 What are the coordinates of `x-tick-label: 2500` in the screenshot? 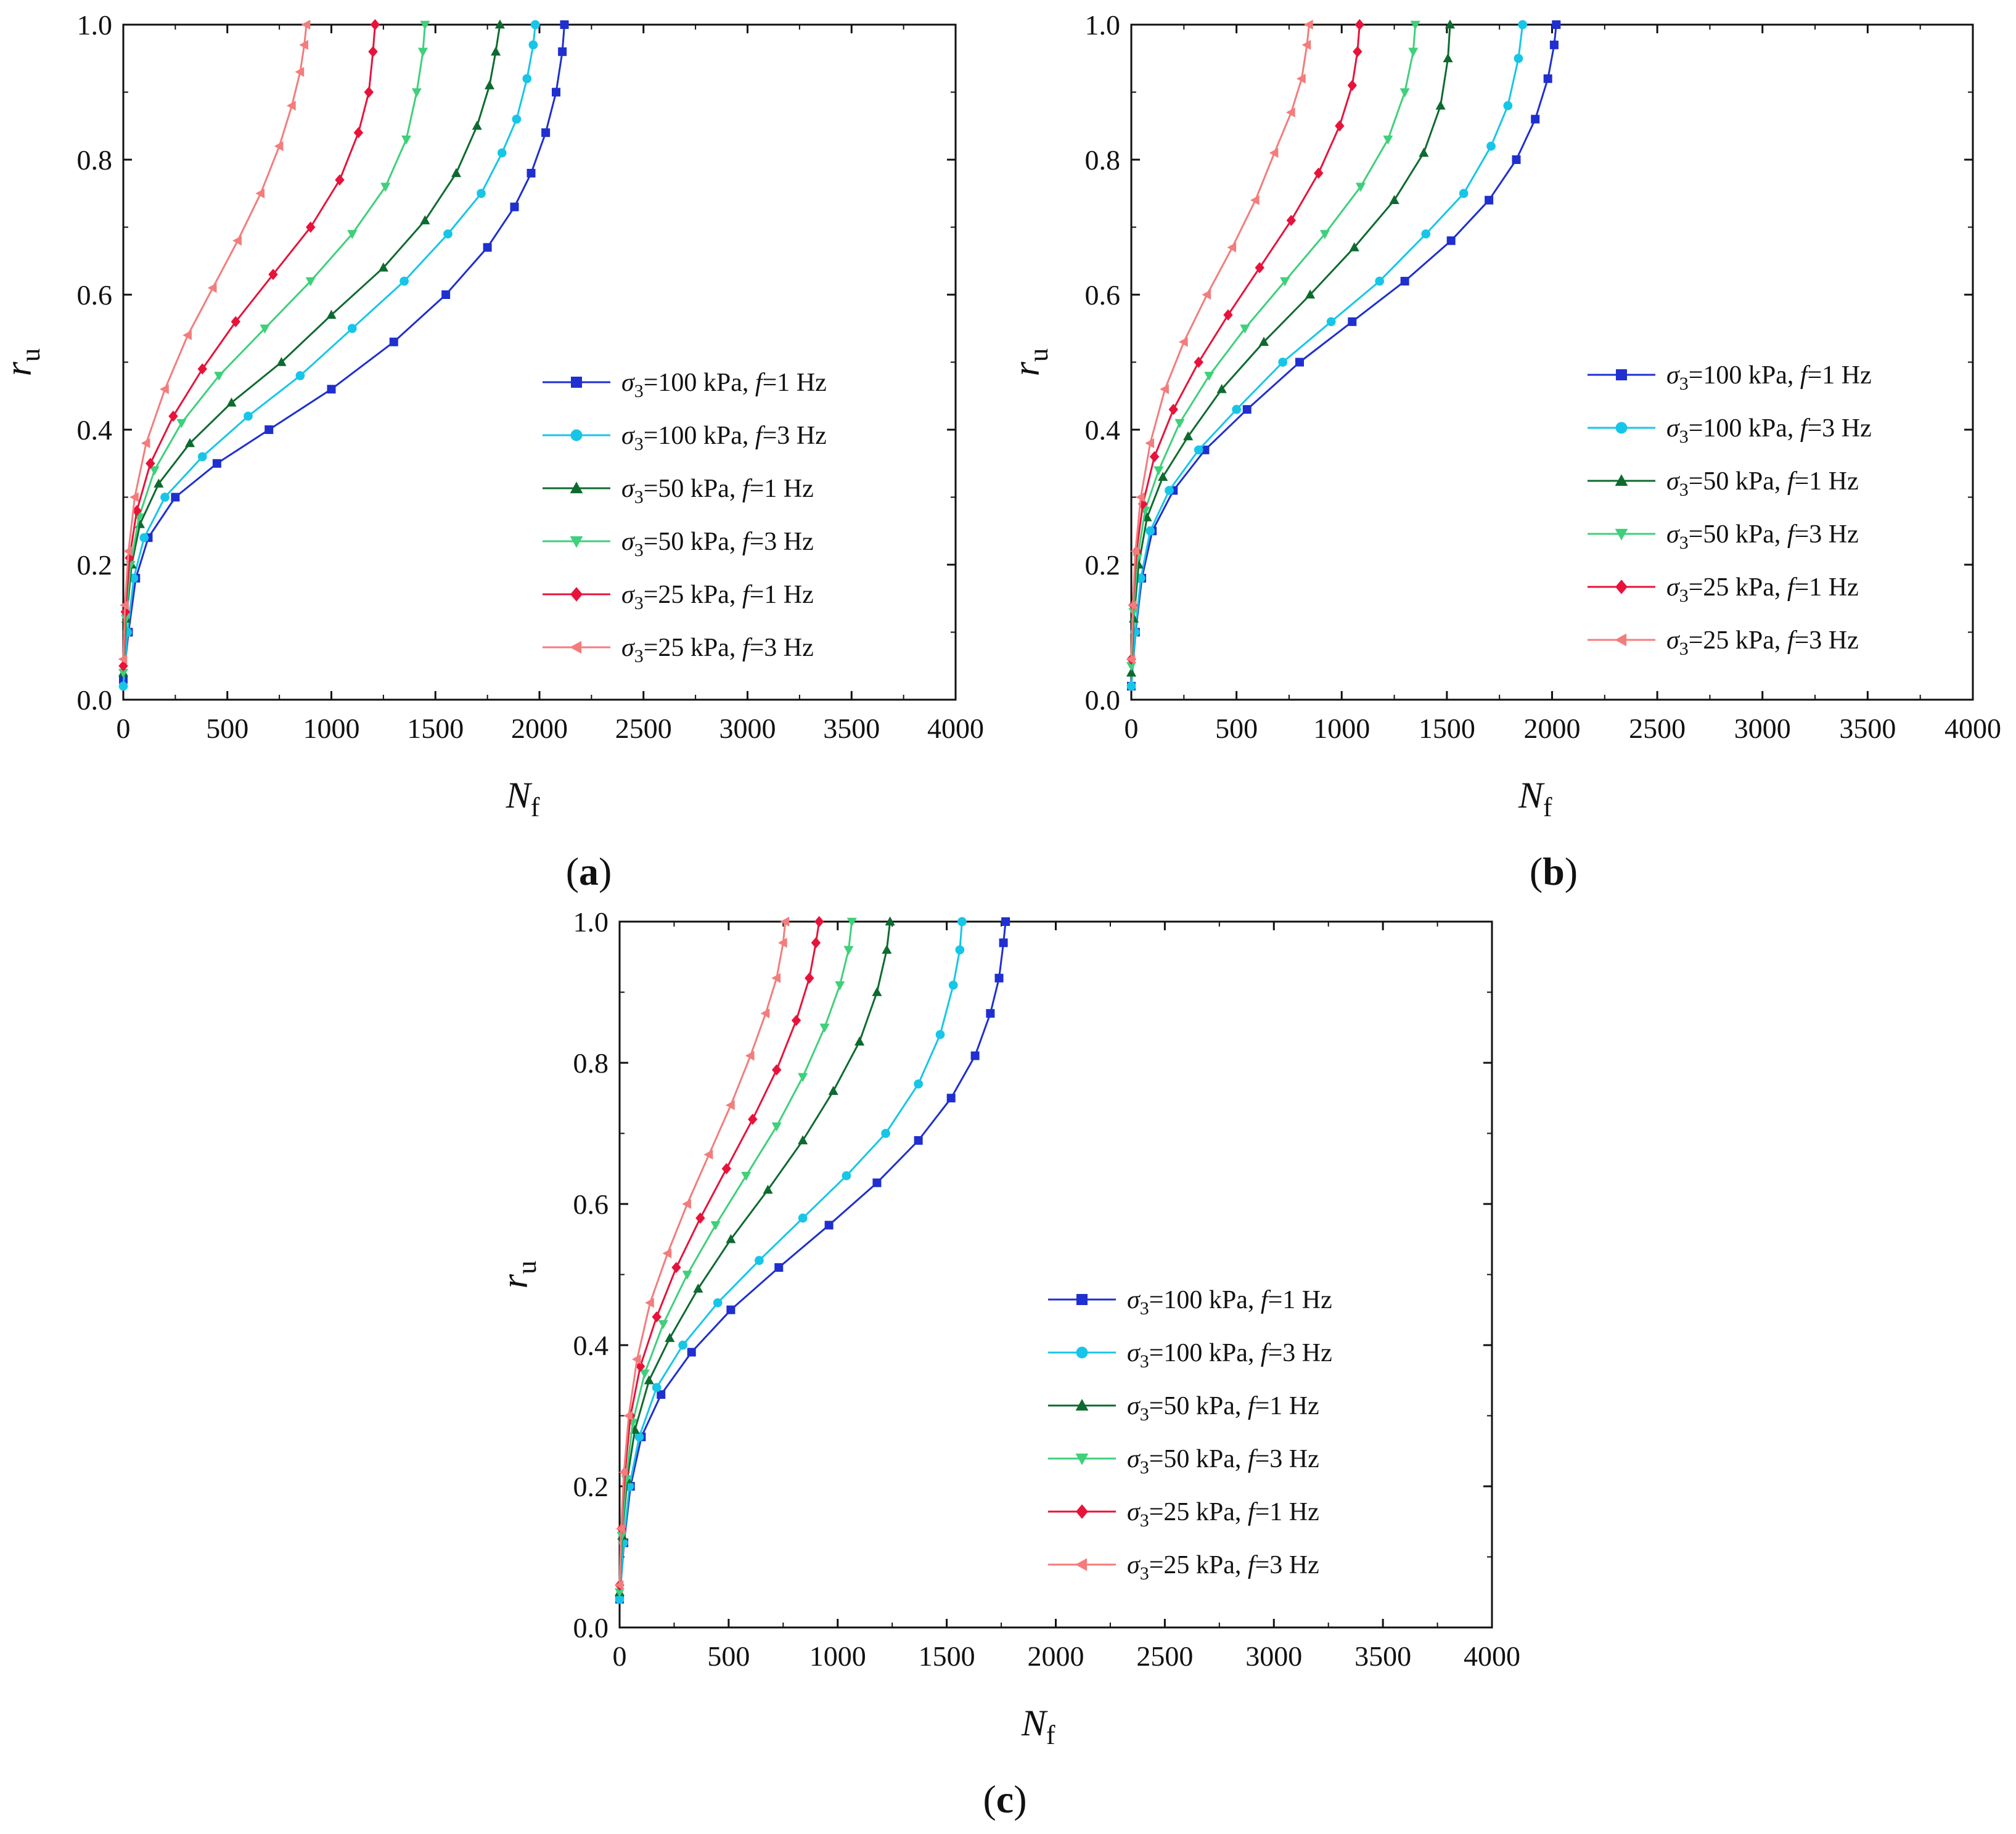 It's located at (1657, 728).